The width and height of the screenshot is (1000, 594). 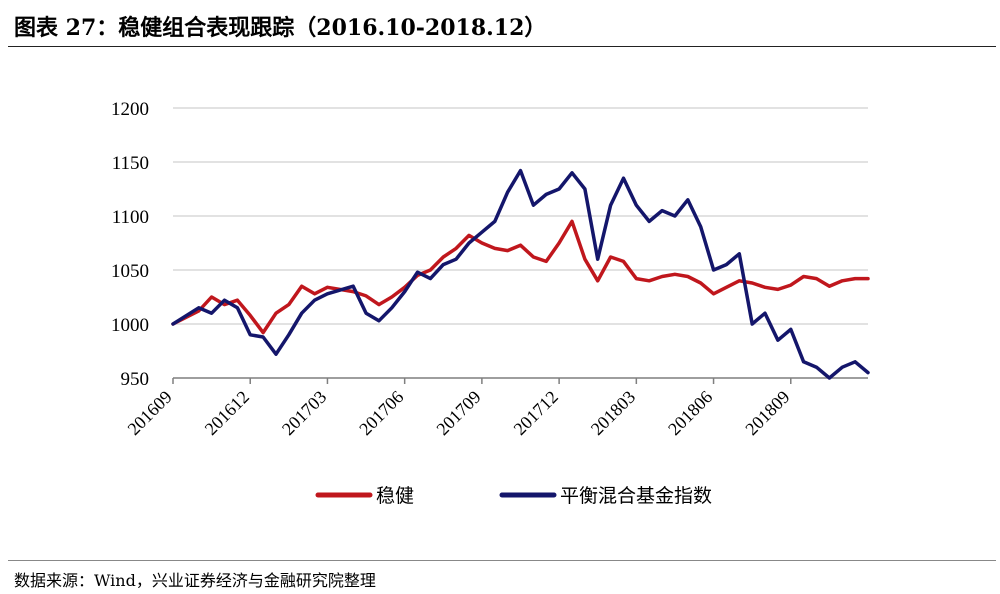 I want to click on x-tick-label: 201806, so click(x=690, y=413).